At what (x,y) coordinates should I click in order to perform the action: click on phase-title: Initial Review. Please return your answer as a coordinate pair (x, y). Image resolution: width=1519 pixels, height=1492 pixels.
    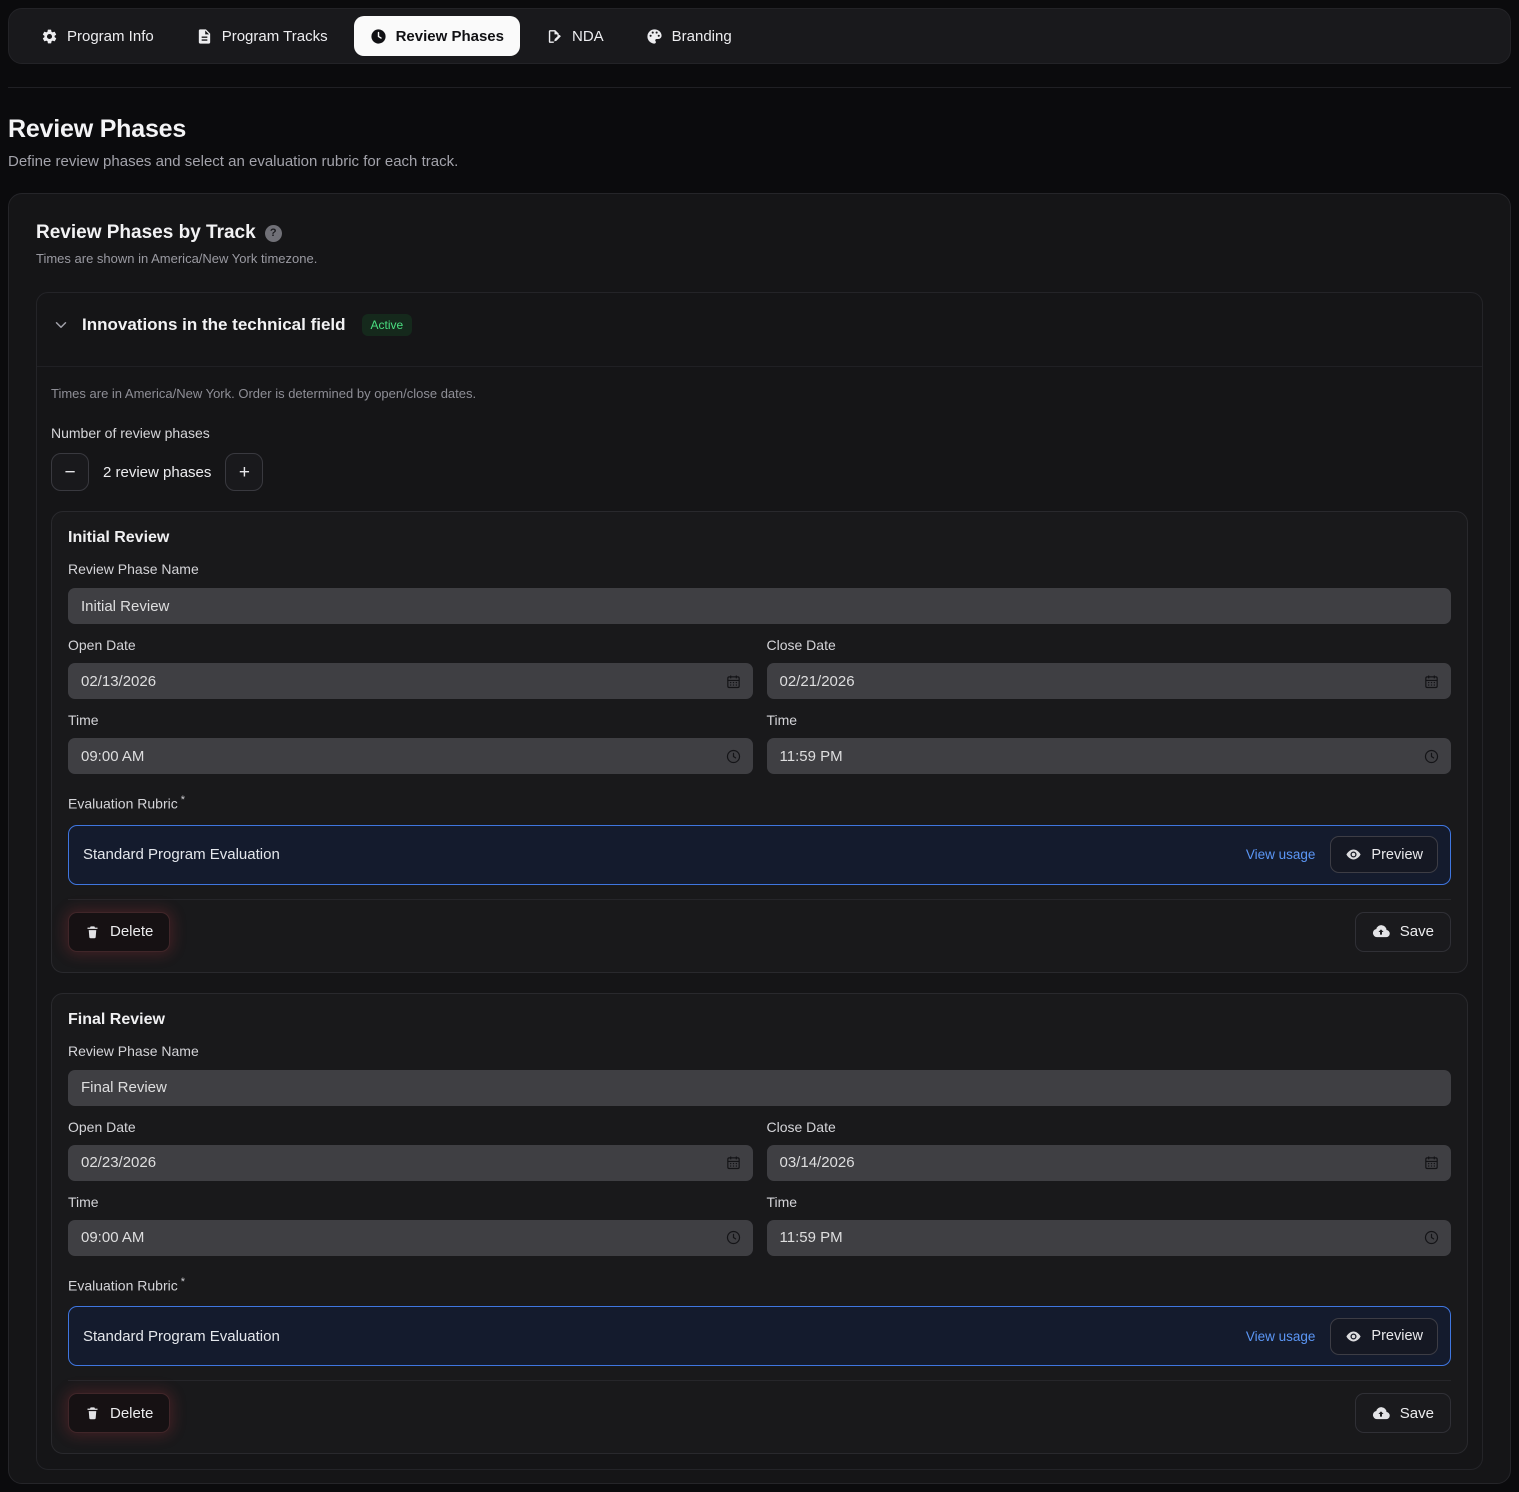
    Looking at the image, I should click on (119, 537).